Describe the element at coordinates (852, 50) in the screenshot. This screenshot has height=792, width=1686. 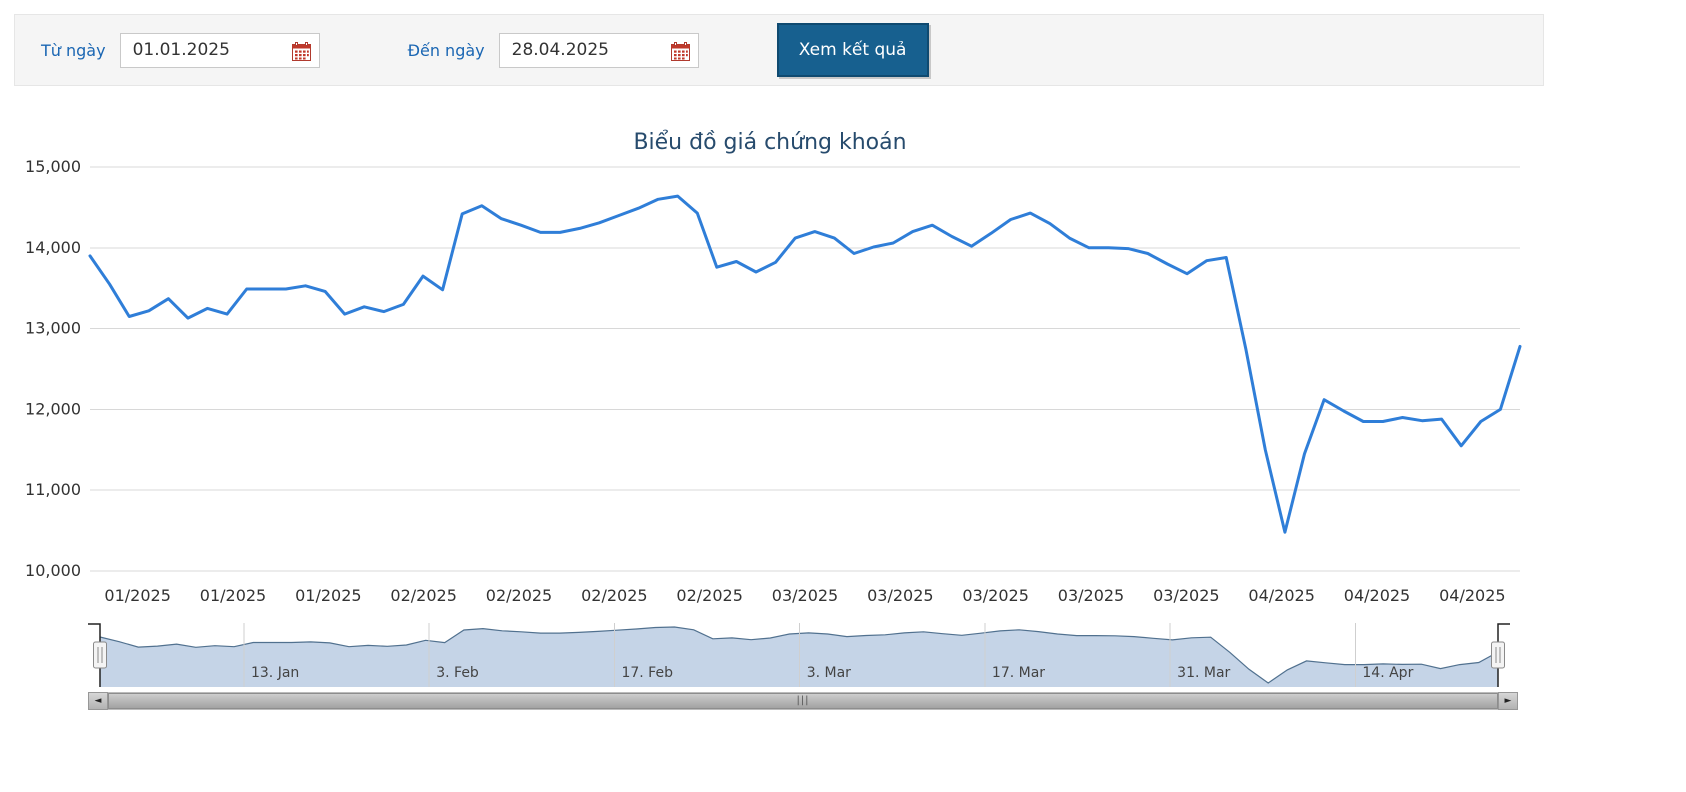
I see `view-results-button: Xem kết quả` at that location.